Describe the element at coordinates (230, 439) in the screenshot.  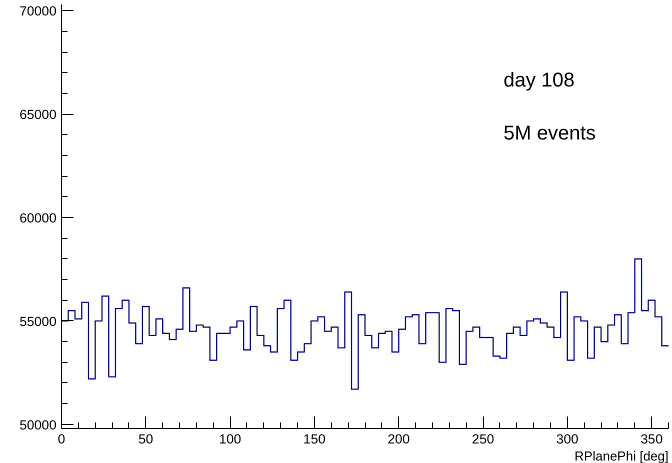
I see `x-tick-label: 100` at that location.